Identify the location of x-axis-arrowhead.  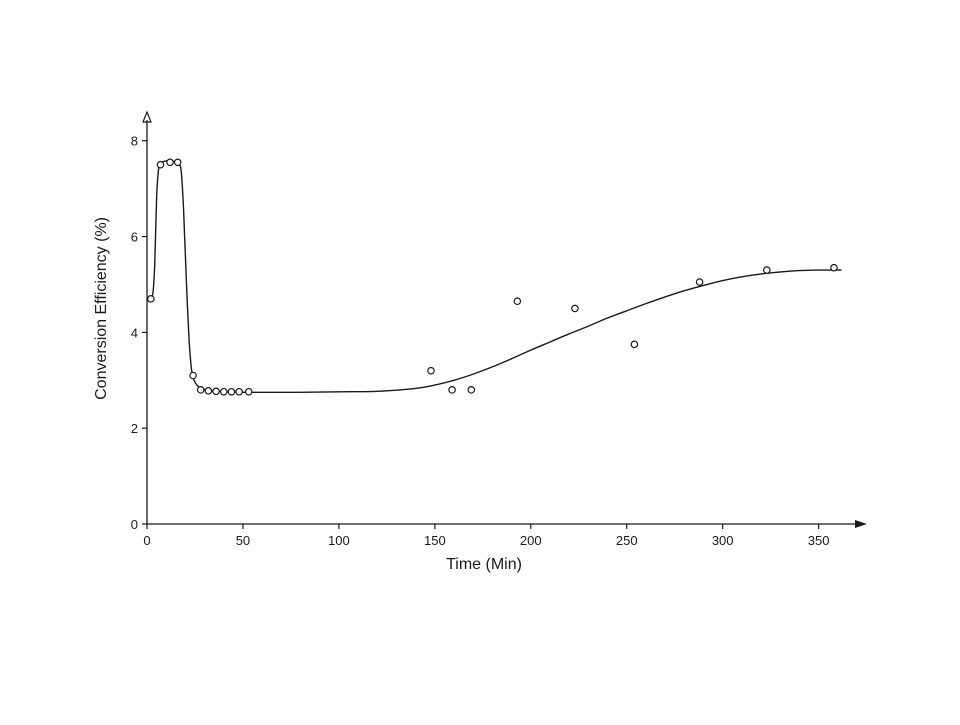
(861, 524).